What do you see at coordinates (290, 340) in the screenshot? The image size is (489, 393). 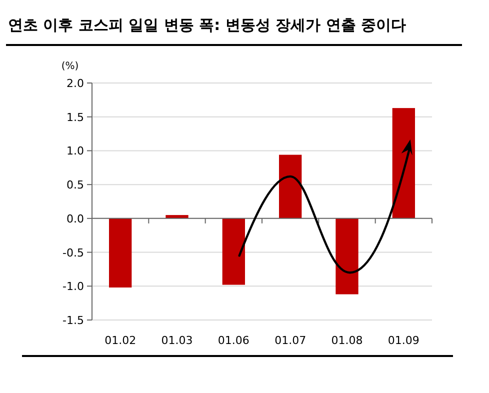 I see `x-tick-label: 01.07` at bounding box center [290, 340].